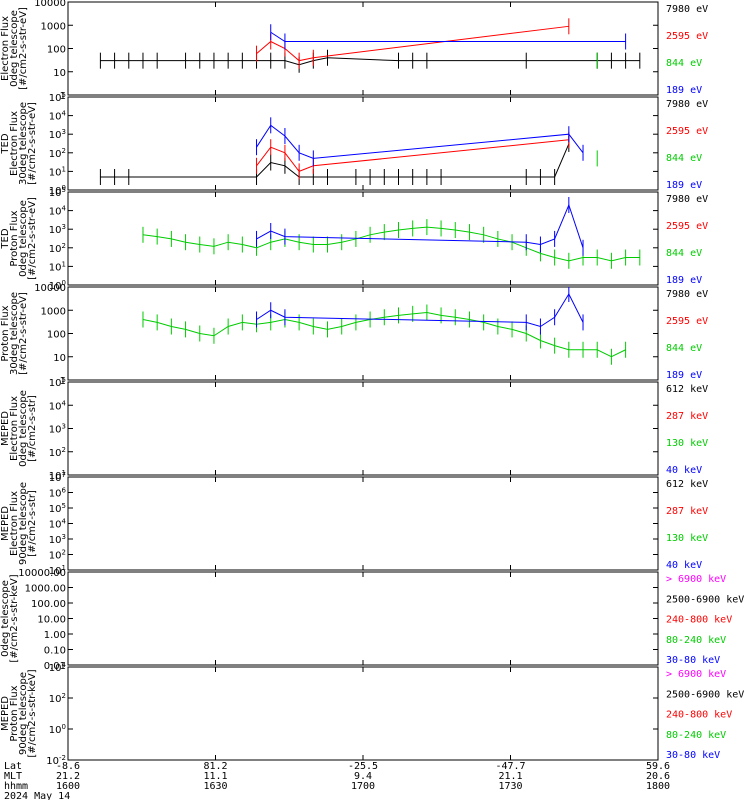 The width and height of the screenshot is (750, 800). I want to click on y-tick-label: 10.00, so click(51, 620).